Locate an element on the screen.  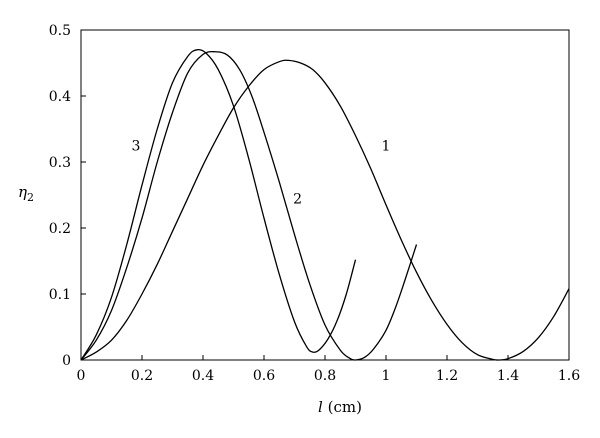
y-tick-label: 0.4 is located at coordinates (60, 97).